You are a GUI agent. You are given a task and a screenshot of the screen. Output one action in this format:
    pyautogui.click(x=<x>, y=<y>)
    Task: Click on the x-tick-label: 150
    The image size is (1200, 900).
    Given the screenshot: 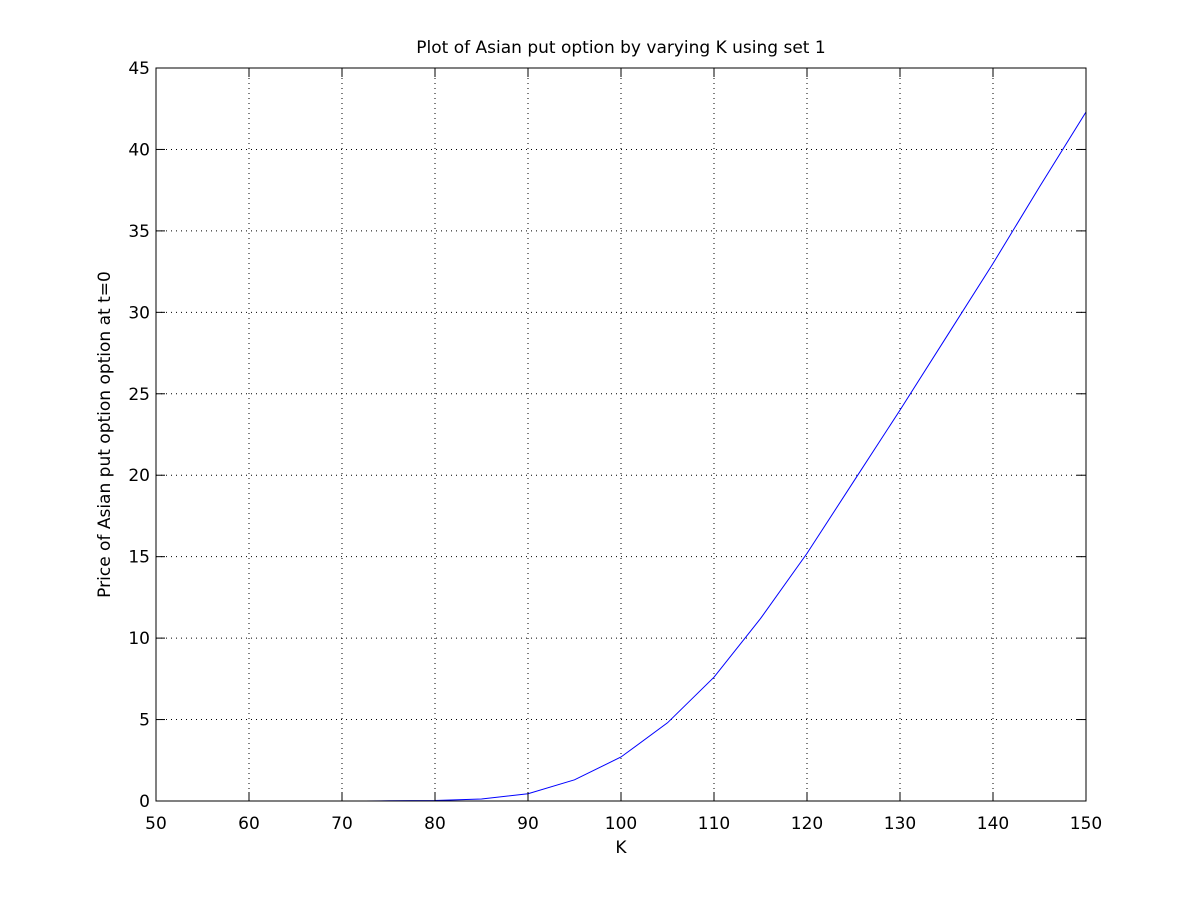 What is the action you would take?
    pyautogui.click(x=1086, y=824)
    